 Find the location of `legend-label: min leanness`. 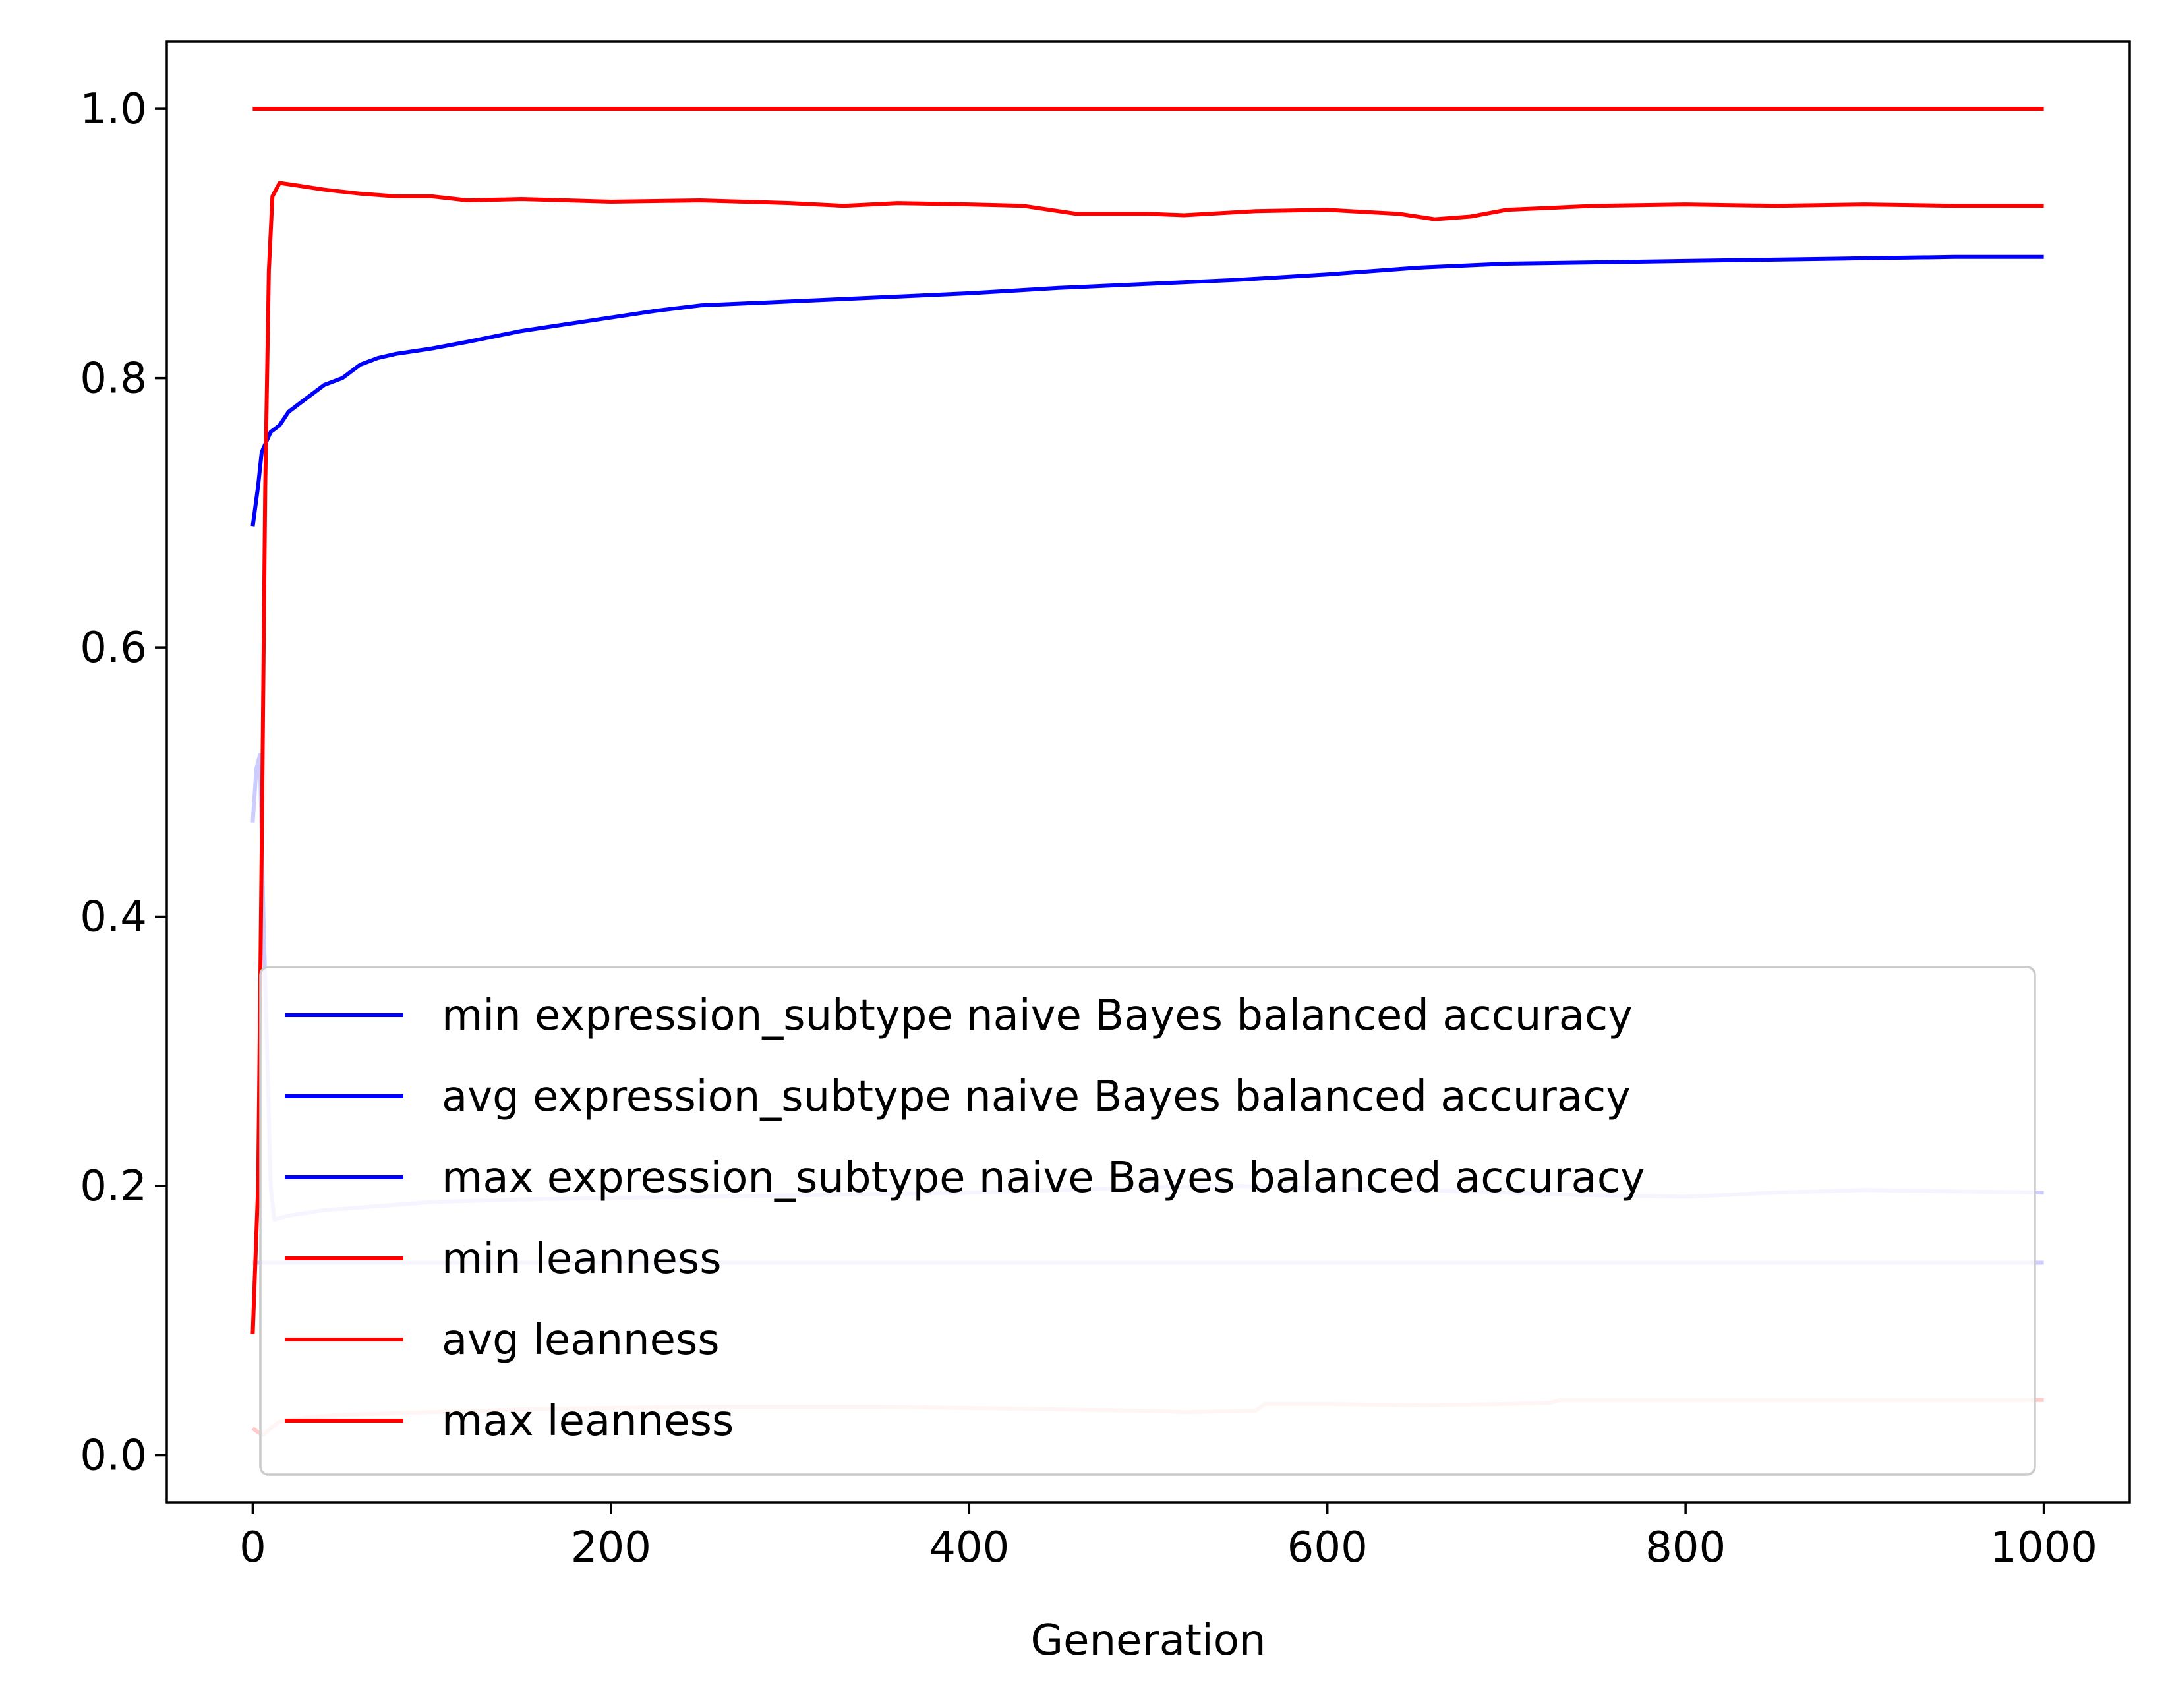

legend-label: min leanness is located at coordinates (582, 1259).